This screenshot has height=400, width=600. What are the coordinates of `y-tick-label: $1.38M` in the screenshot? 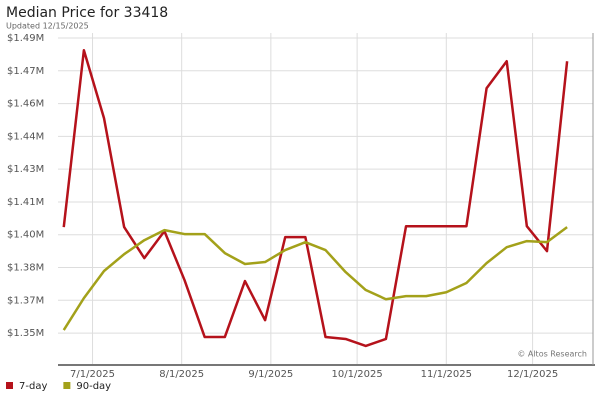 It's located at (25, 268).